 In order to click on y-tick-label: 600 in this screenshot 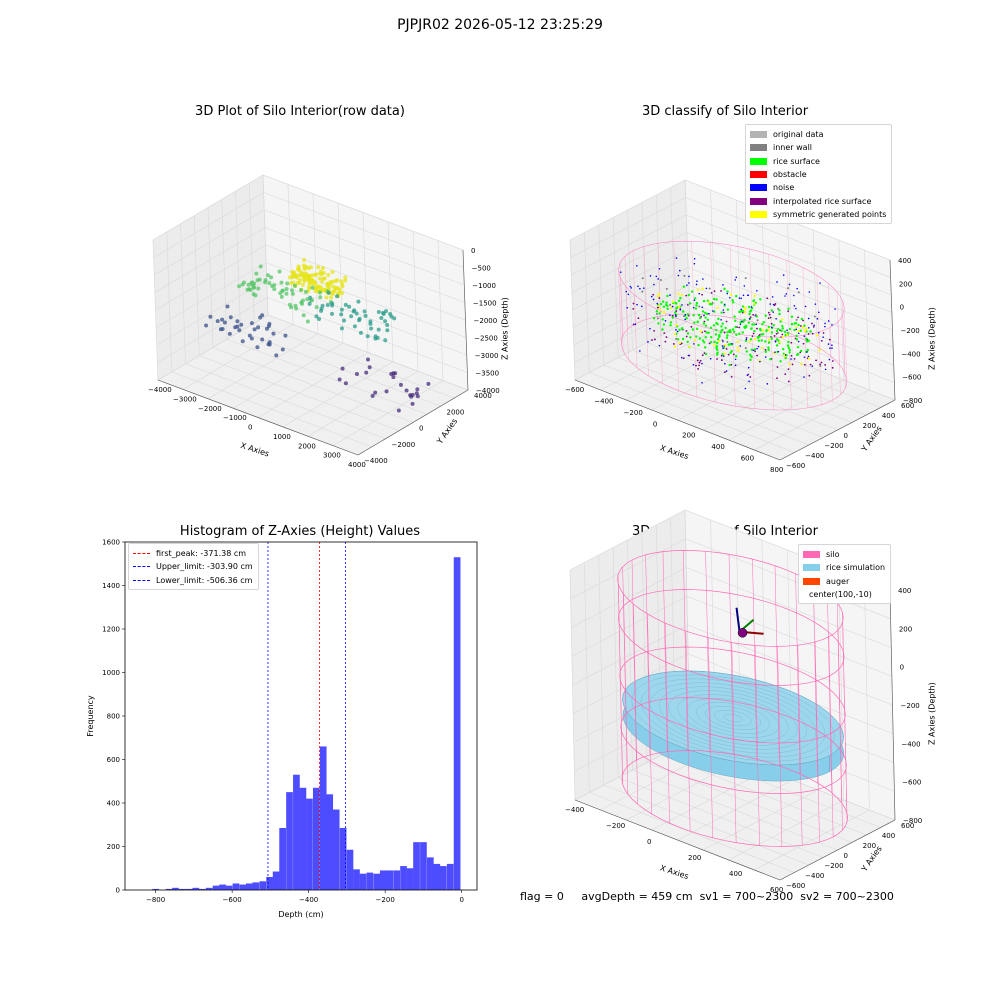, I will do `click(113, 760)`.